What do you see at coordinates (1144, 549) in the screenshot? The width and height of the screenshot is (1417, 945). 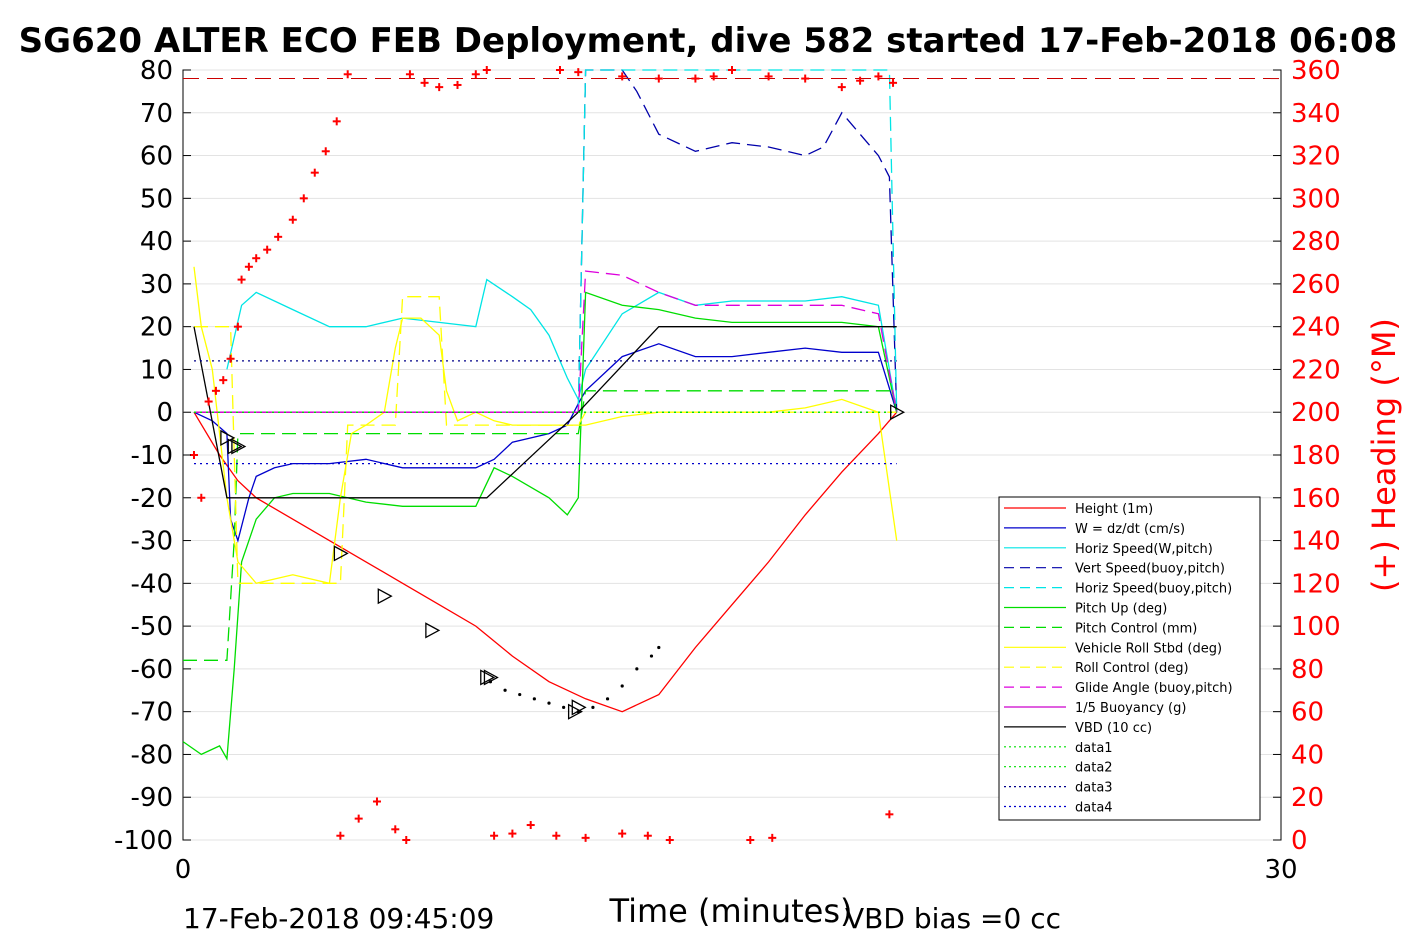 I see `legend-label: Horiz Speed(W,pitch)` at bounding box center [1144, 549].